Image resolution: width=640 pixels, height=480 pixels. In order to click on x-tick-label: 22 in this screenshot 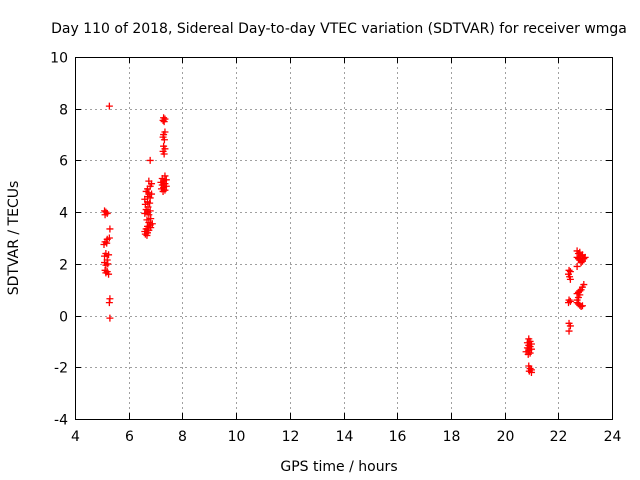, I will do `click(559, 437)`.